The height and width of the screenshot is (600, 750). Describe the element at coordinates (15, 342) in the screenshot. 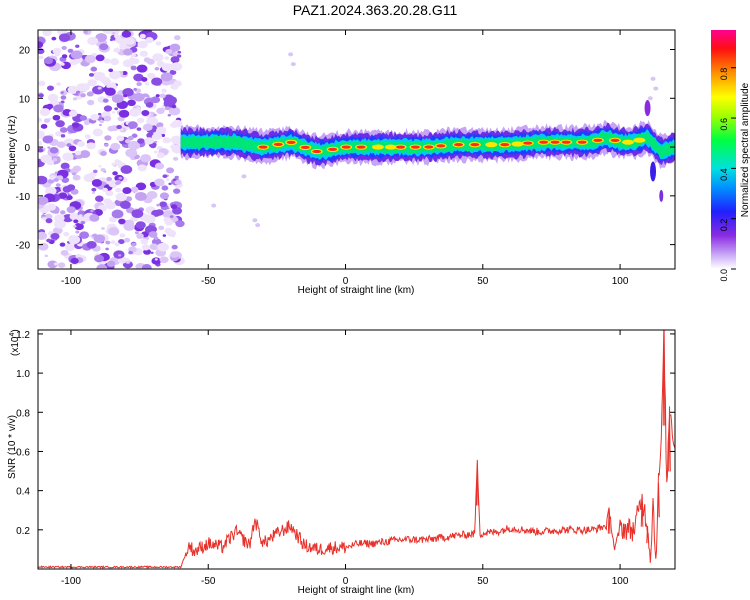

I see `svg-text: (x104)` at that location.